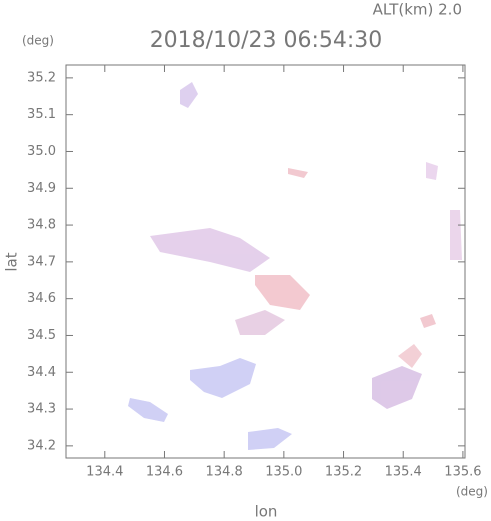 The height and width of the screenshot is (521, 491). I want to click on x-label: lon, so click(266, 512).